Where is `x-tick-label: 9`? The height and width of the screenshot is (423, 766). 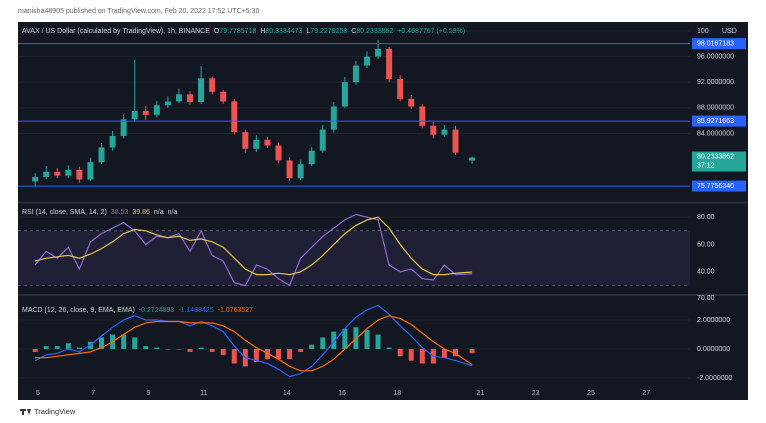 x-tick-label: 9 is located at coordinates (149, 393).